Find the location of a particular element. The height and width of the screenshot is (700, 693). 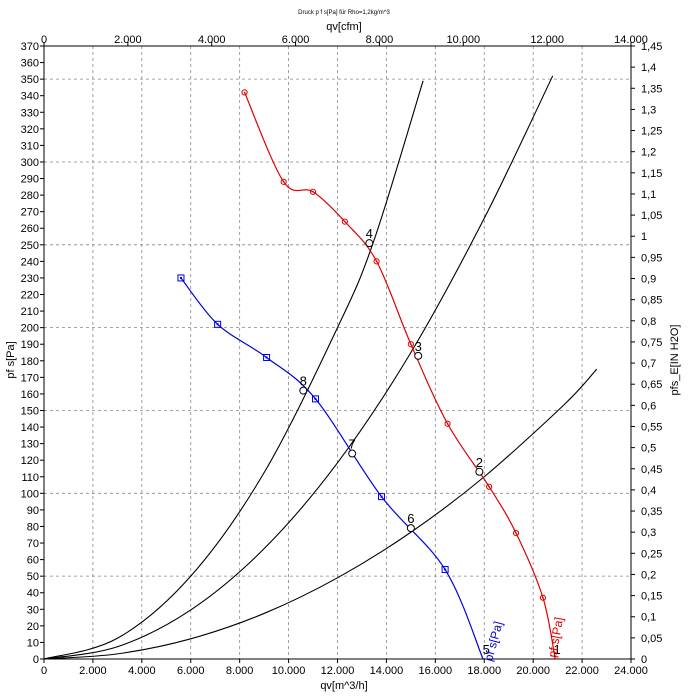

y-tick-label: 70 is located at coordinates (33, 544).